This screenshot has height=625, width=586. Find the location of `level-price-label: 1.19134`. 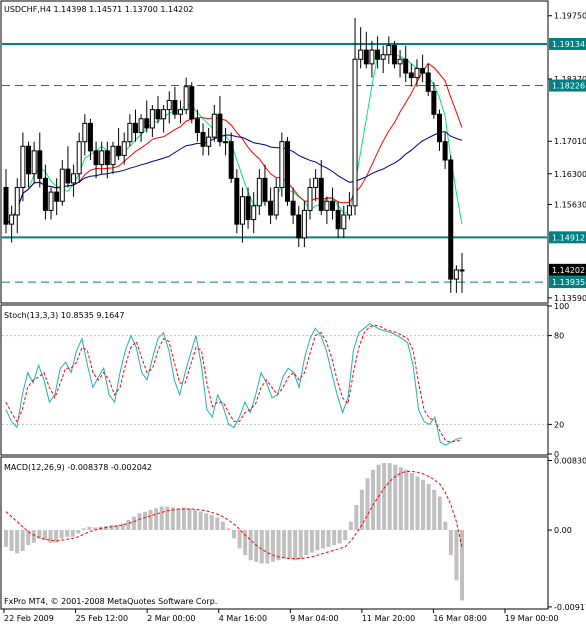

level-price-label: 1.19134 is located at coordinates (568, 44).